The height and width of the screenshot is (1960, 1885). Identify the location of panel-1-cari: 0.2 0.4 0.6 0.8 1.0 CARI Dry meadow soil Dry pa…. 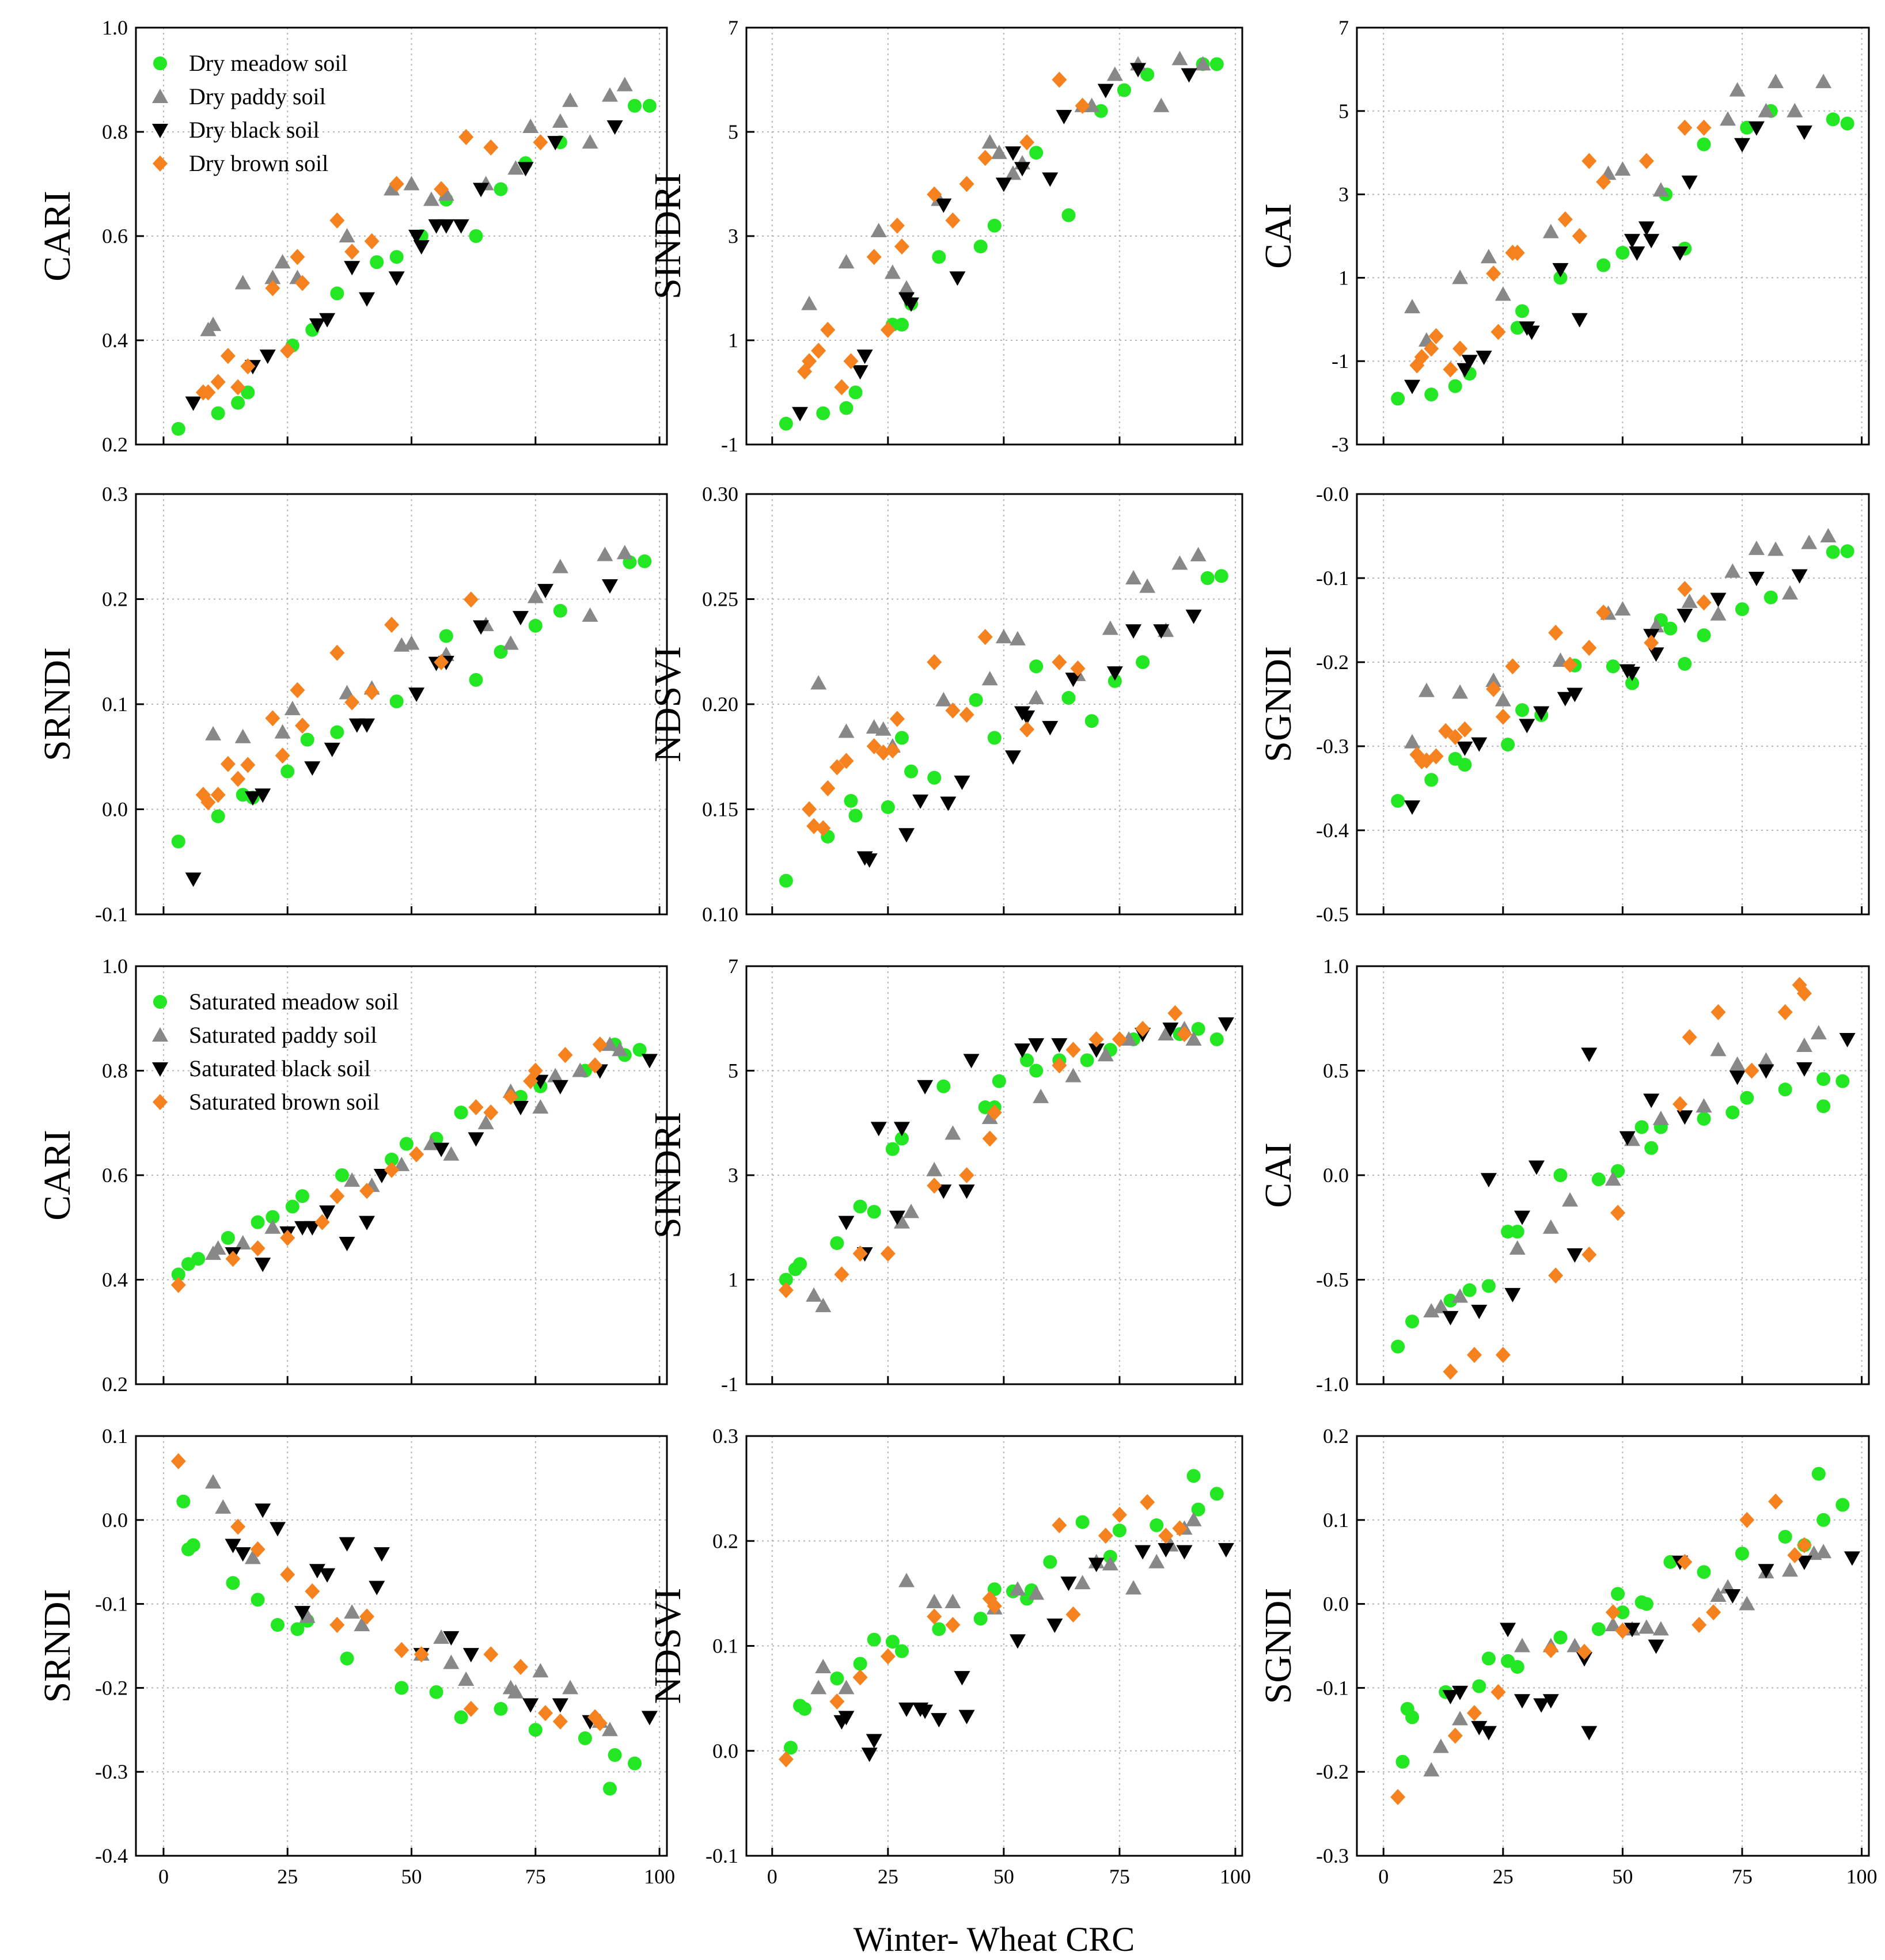
(352, 236).